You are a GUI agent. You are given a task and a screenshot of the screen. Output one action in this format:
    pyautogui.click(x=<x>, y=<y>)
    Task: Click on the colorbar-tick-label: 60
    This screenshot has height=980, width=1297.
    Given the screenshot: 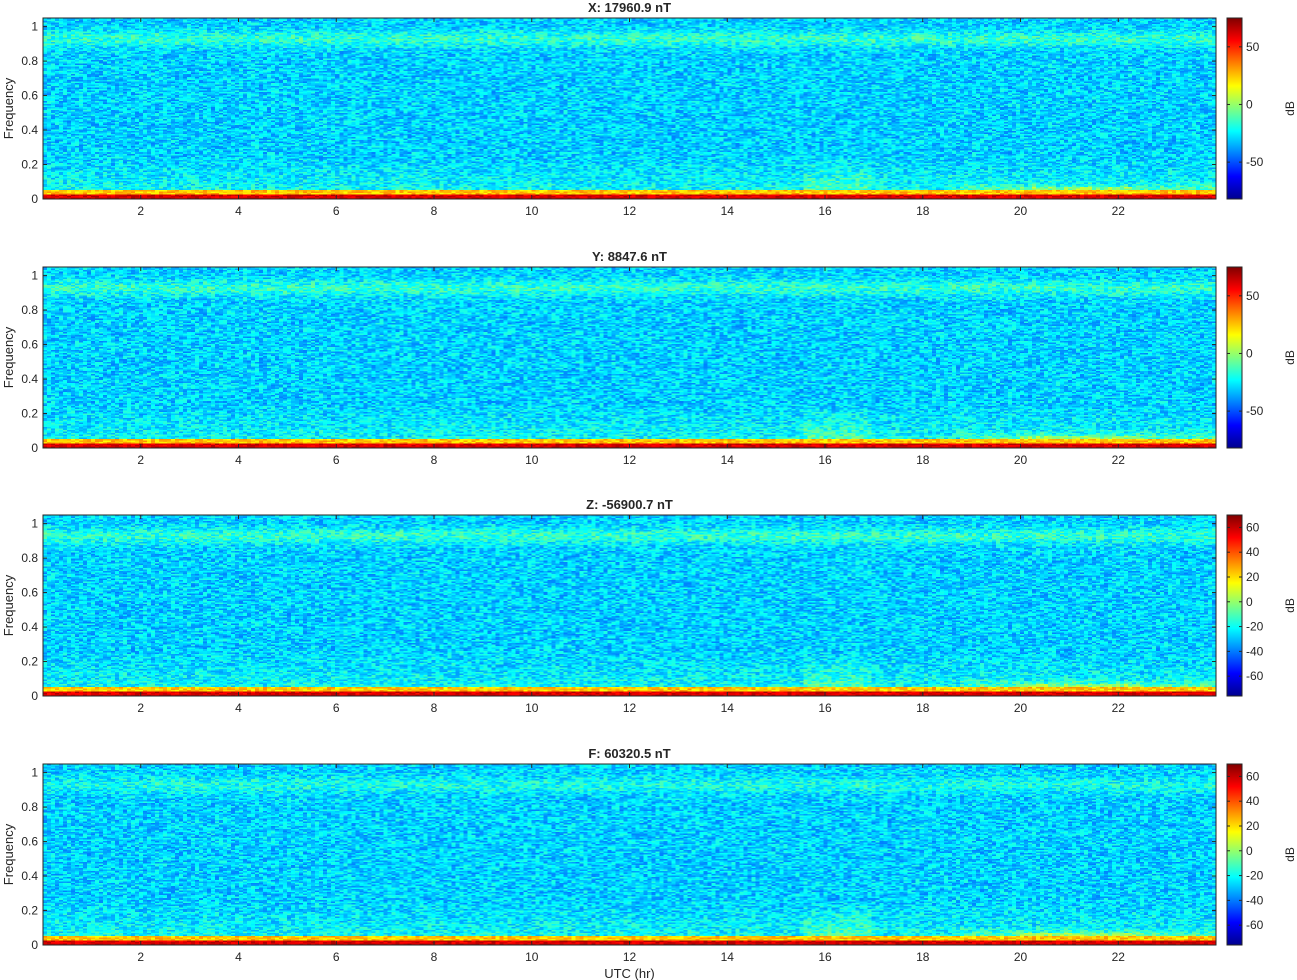 What is the action you would take?
    pyautogui.click(x=1253, y=776)
    